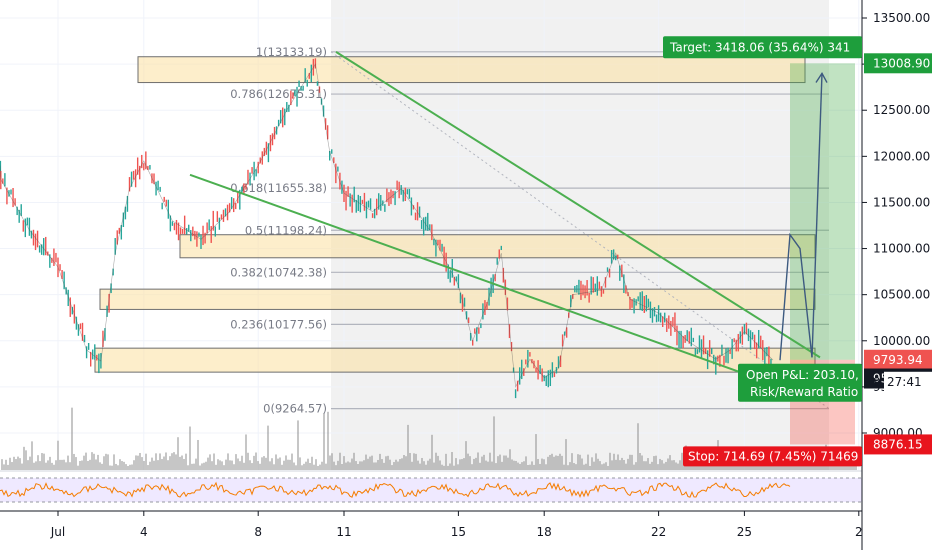  What do you see at coordinates (258, 532) in the screenshot?
I see `time-tick-label: 8` at bounding box center [258, 532].